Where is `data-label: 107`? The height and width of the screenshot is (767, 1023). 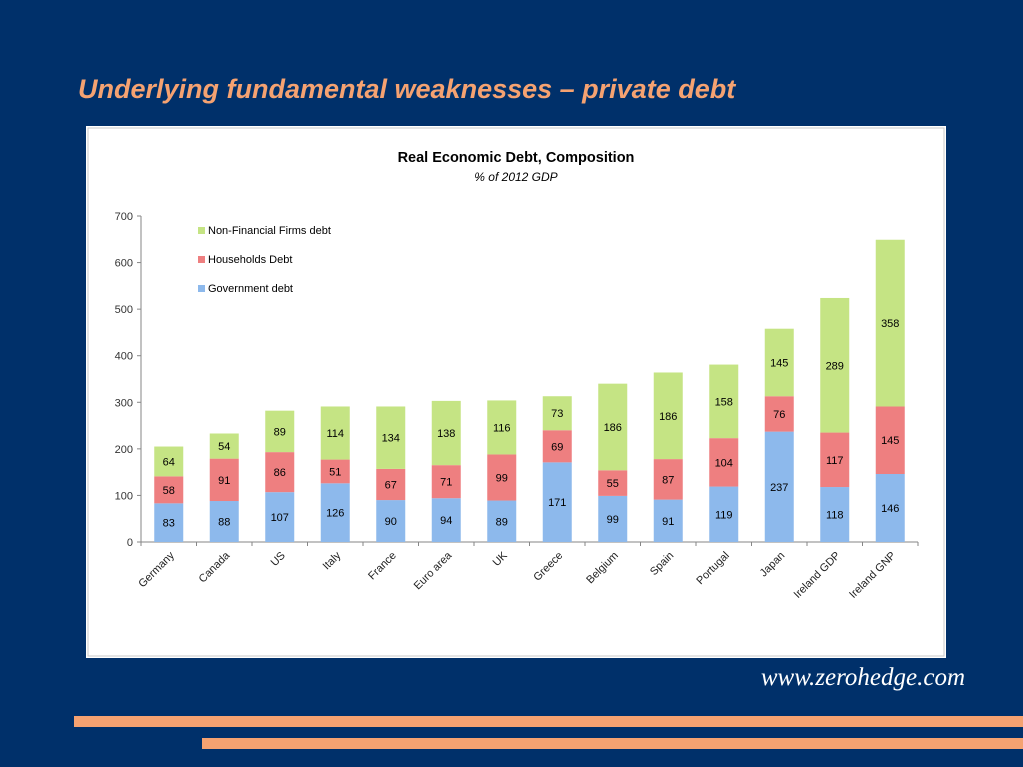
data-label: 107 is located at coordinates (280, 518).